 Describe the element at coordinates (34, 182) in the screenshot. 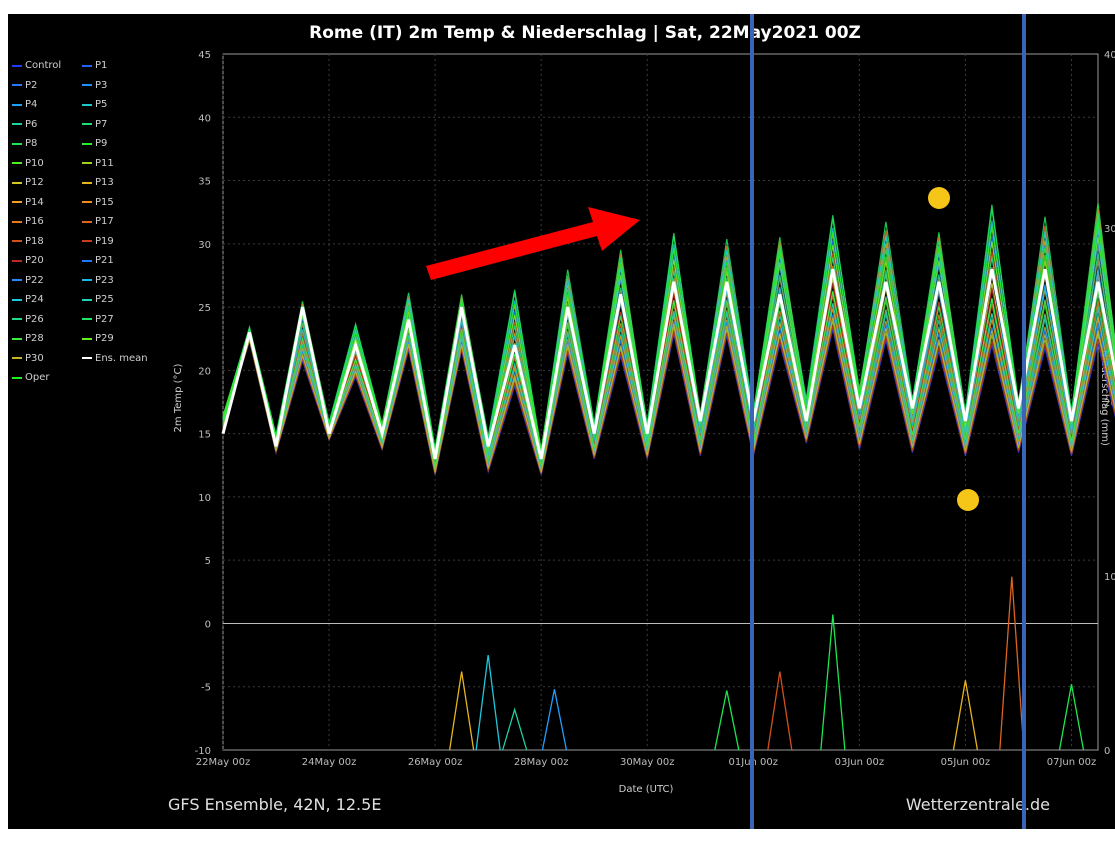

I see `legend-label: P12` at that location.